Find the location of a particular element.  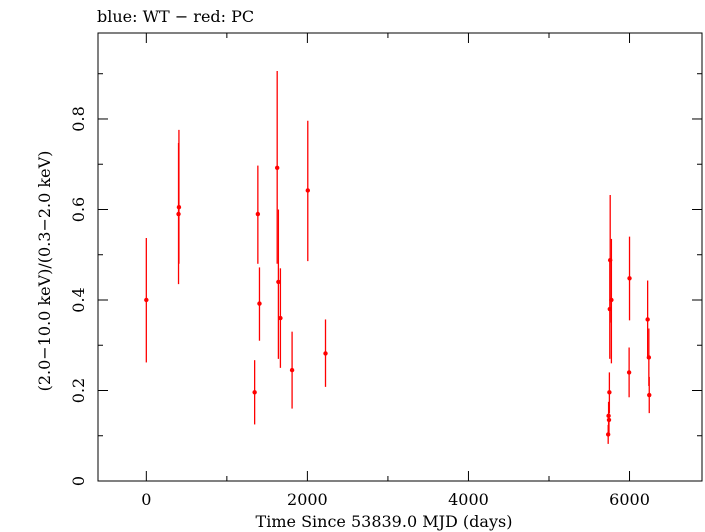

y-tick-label: 0.4 is located at coordinates (78, 299).